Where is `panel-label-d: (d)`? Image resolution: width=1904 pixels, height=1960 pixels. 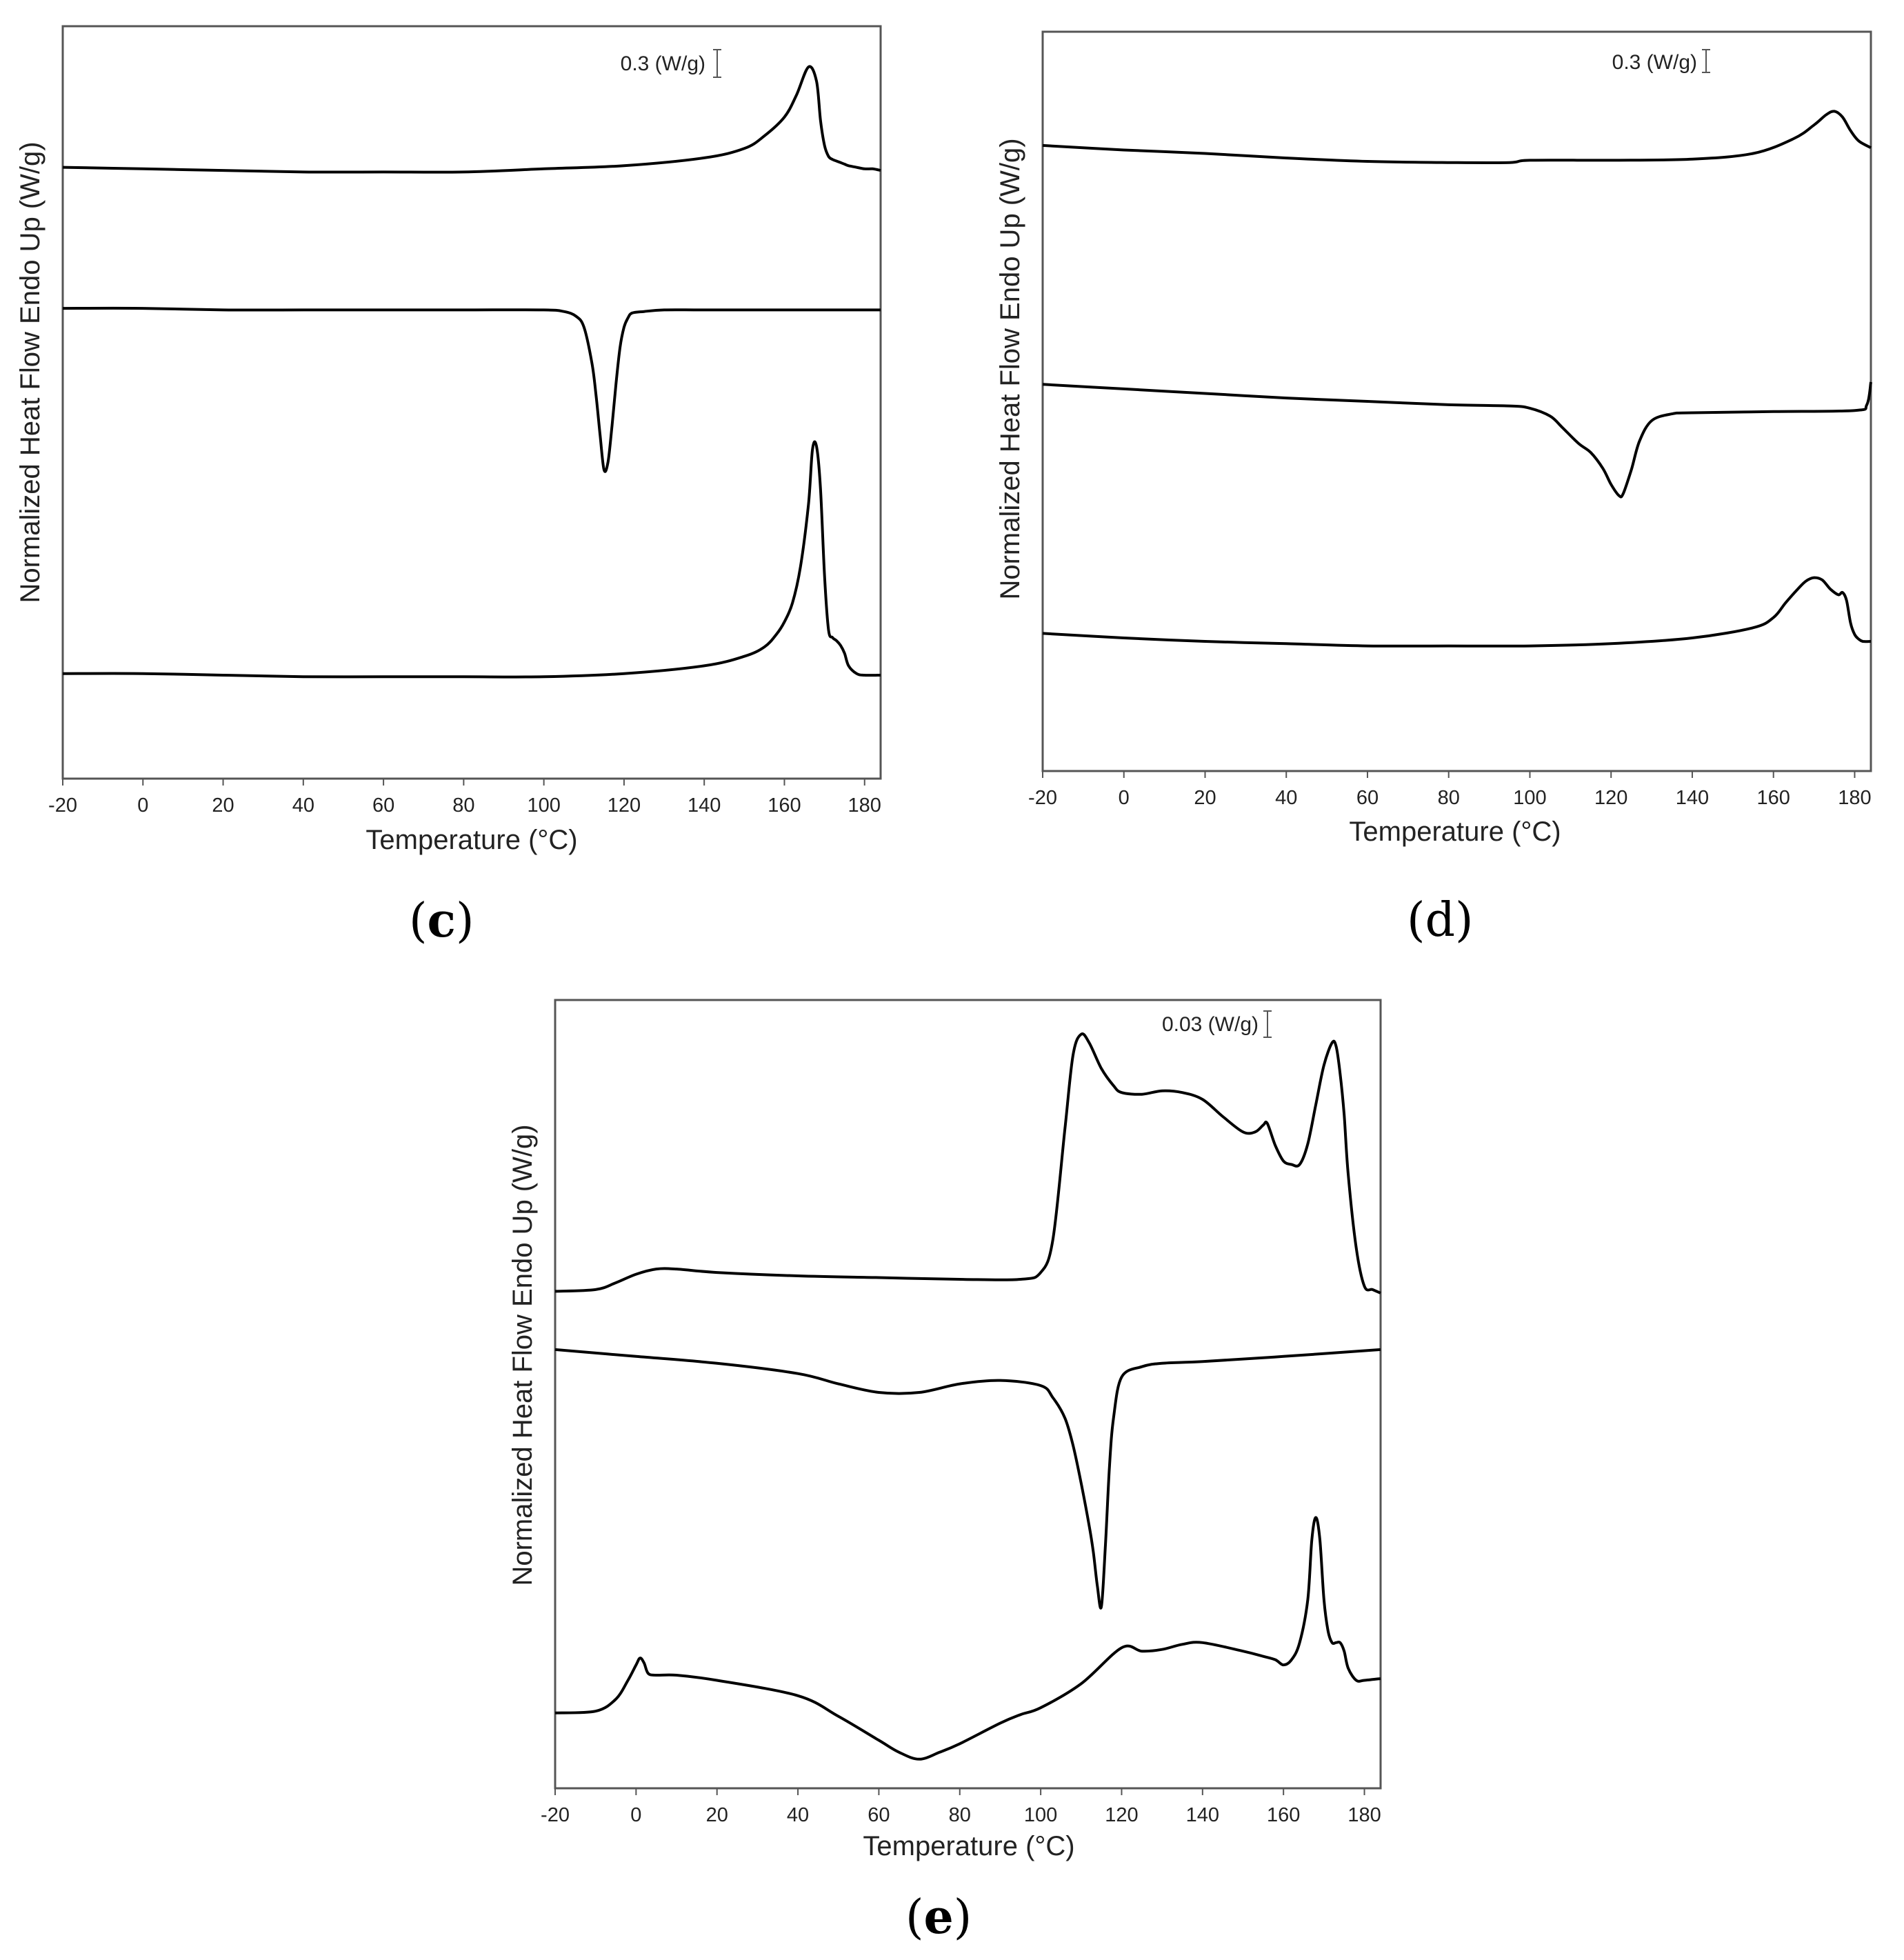
panel-label-d: (d) is located at coordinates (1440, 920).